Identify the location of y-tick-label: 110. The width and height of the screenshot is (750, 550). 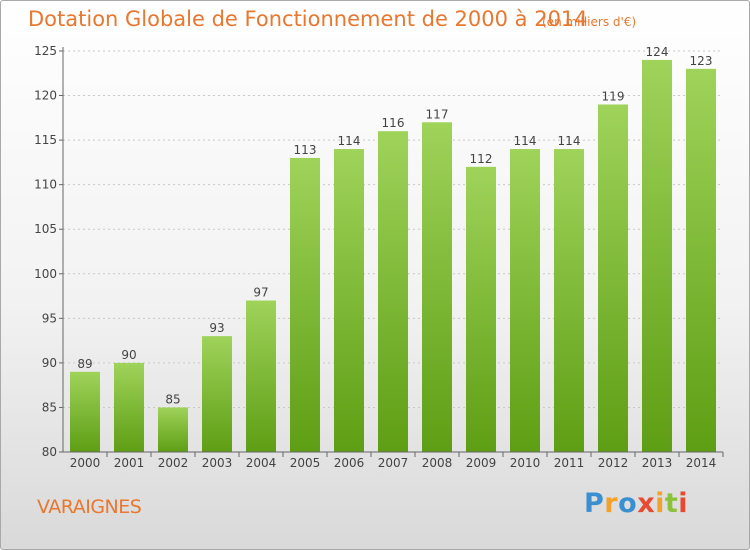
(45, 185).